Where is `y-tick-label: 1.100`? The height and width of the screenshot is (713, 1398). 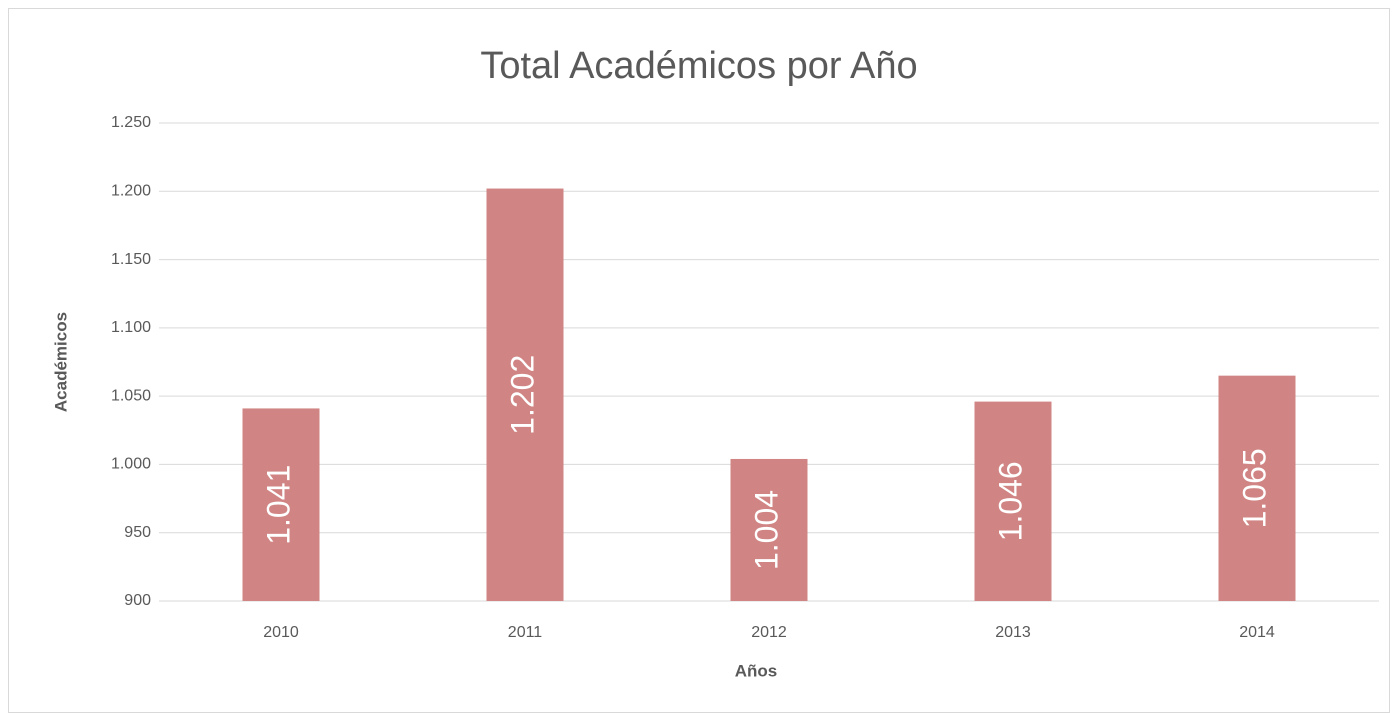
y-tick-label: 1.100 is located at coordinates (131, 327).